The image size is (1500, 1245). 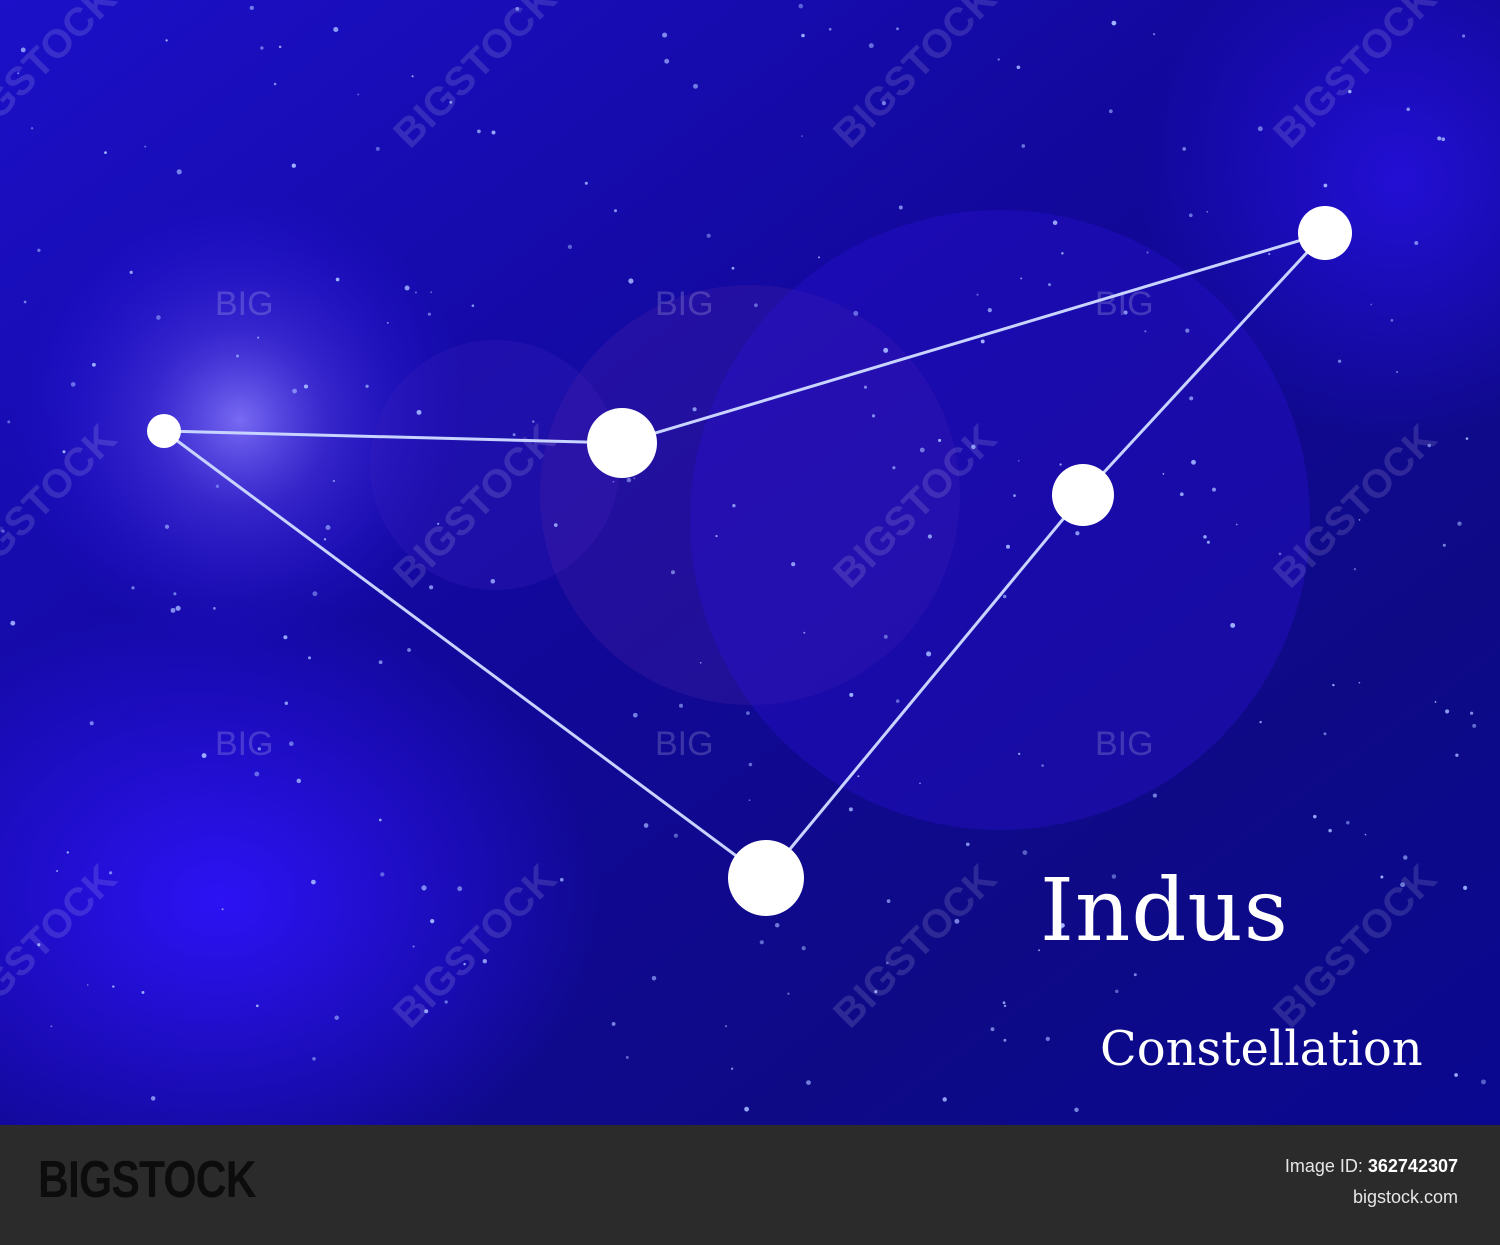 I want to click on star, so click(x=622, y=443).